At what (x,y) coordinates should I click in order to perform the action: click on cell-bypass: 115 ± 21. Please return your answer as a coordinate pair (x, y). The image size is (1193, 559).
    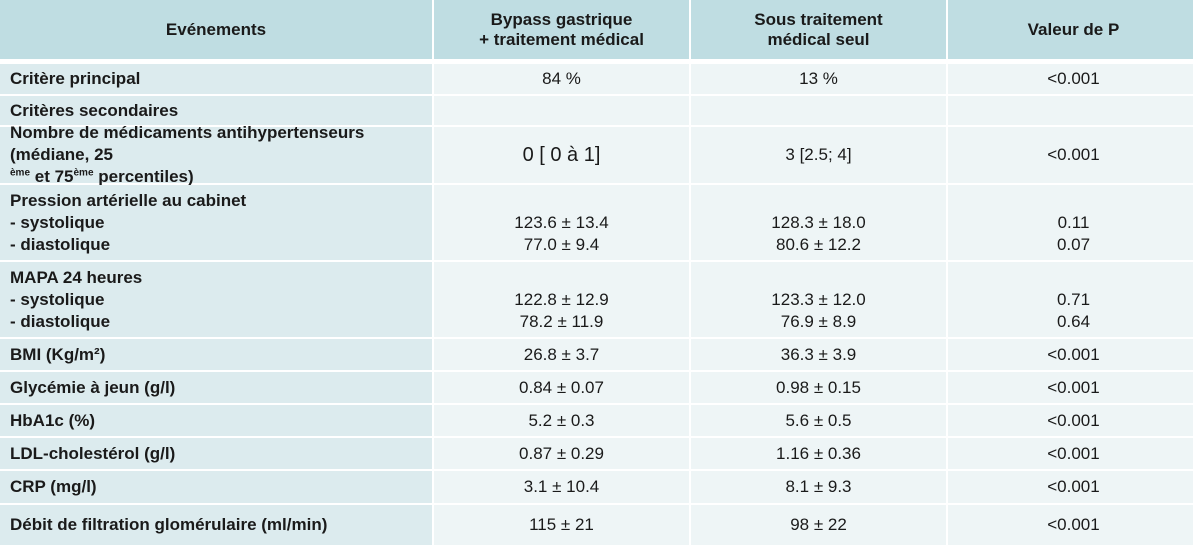
    Looking at the image, I should click on (561, 525).